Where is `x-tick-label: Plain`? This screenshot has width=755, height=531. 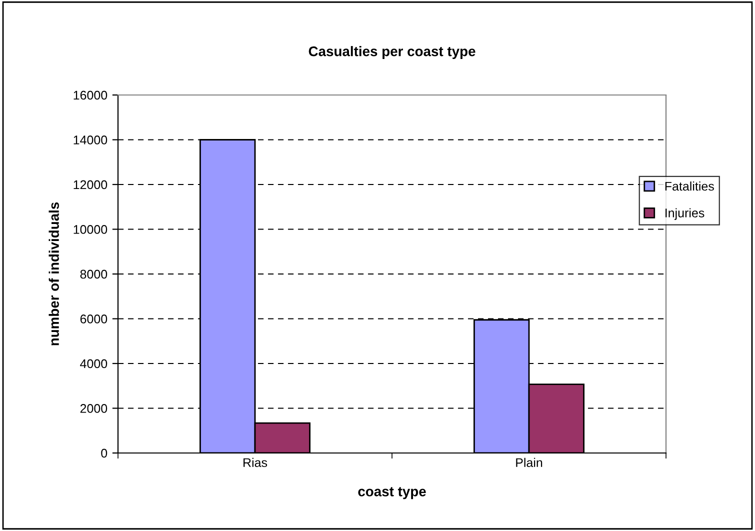
x-tick-label: Plain is located at coordinates (529, 463).